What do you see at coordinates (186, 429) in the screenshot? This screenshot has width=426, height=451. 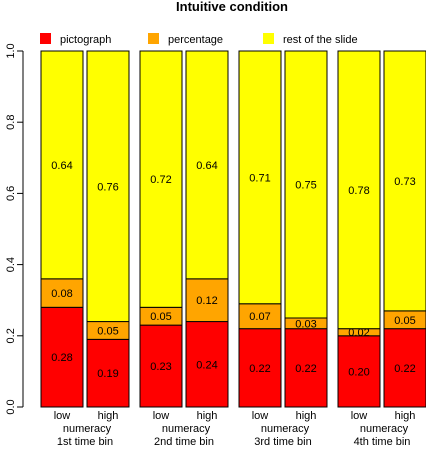 I see `bar-sublabel-2: numeracy` at bounding box center [186, 429].